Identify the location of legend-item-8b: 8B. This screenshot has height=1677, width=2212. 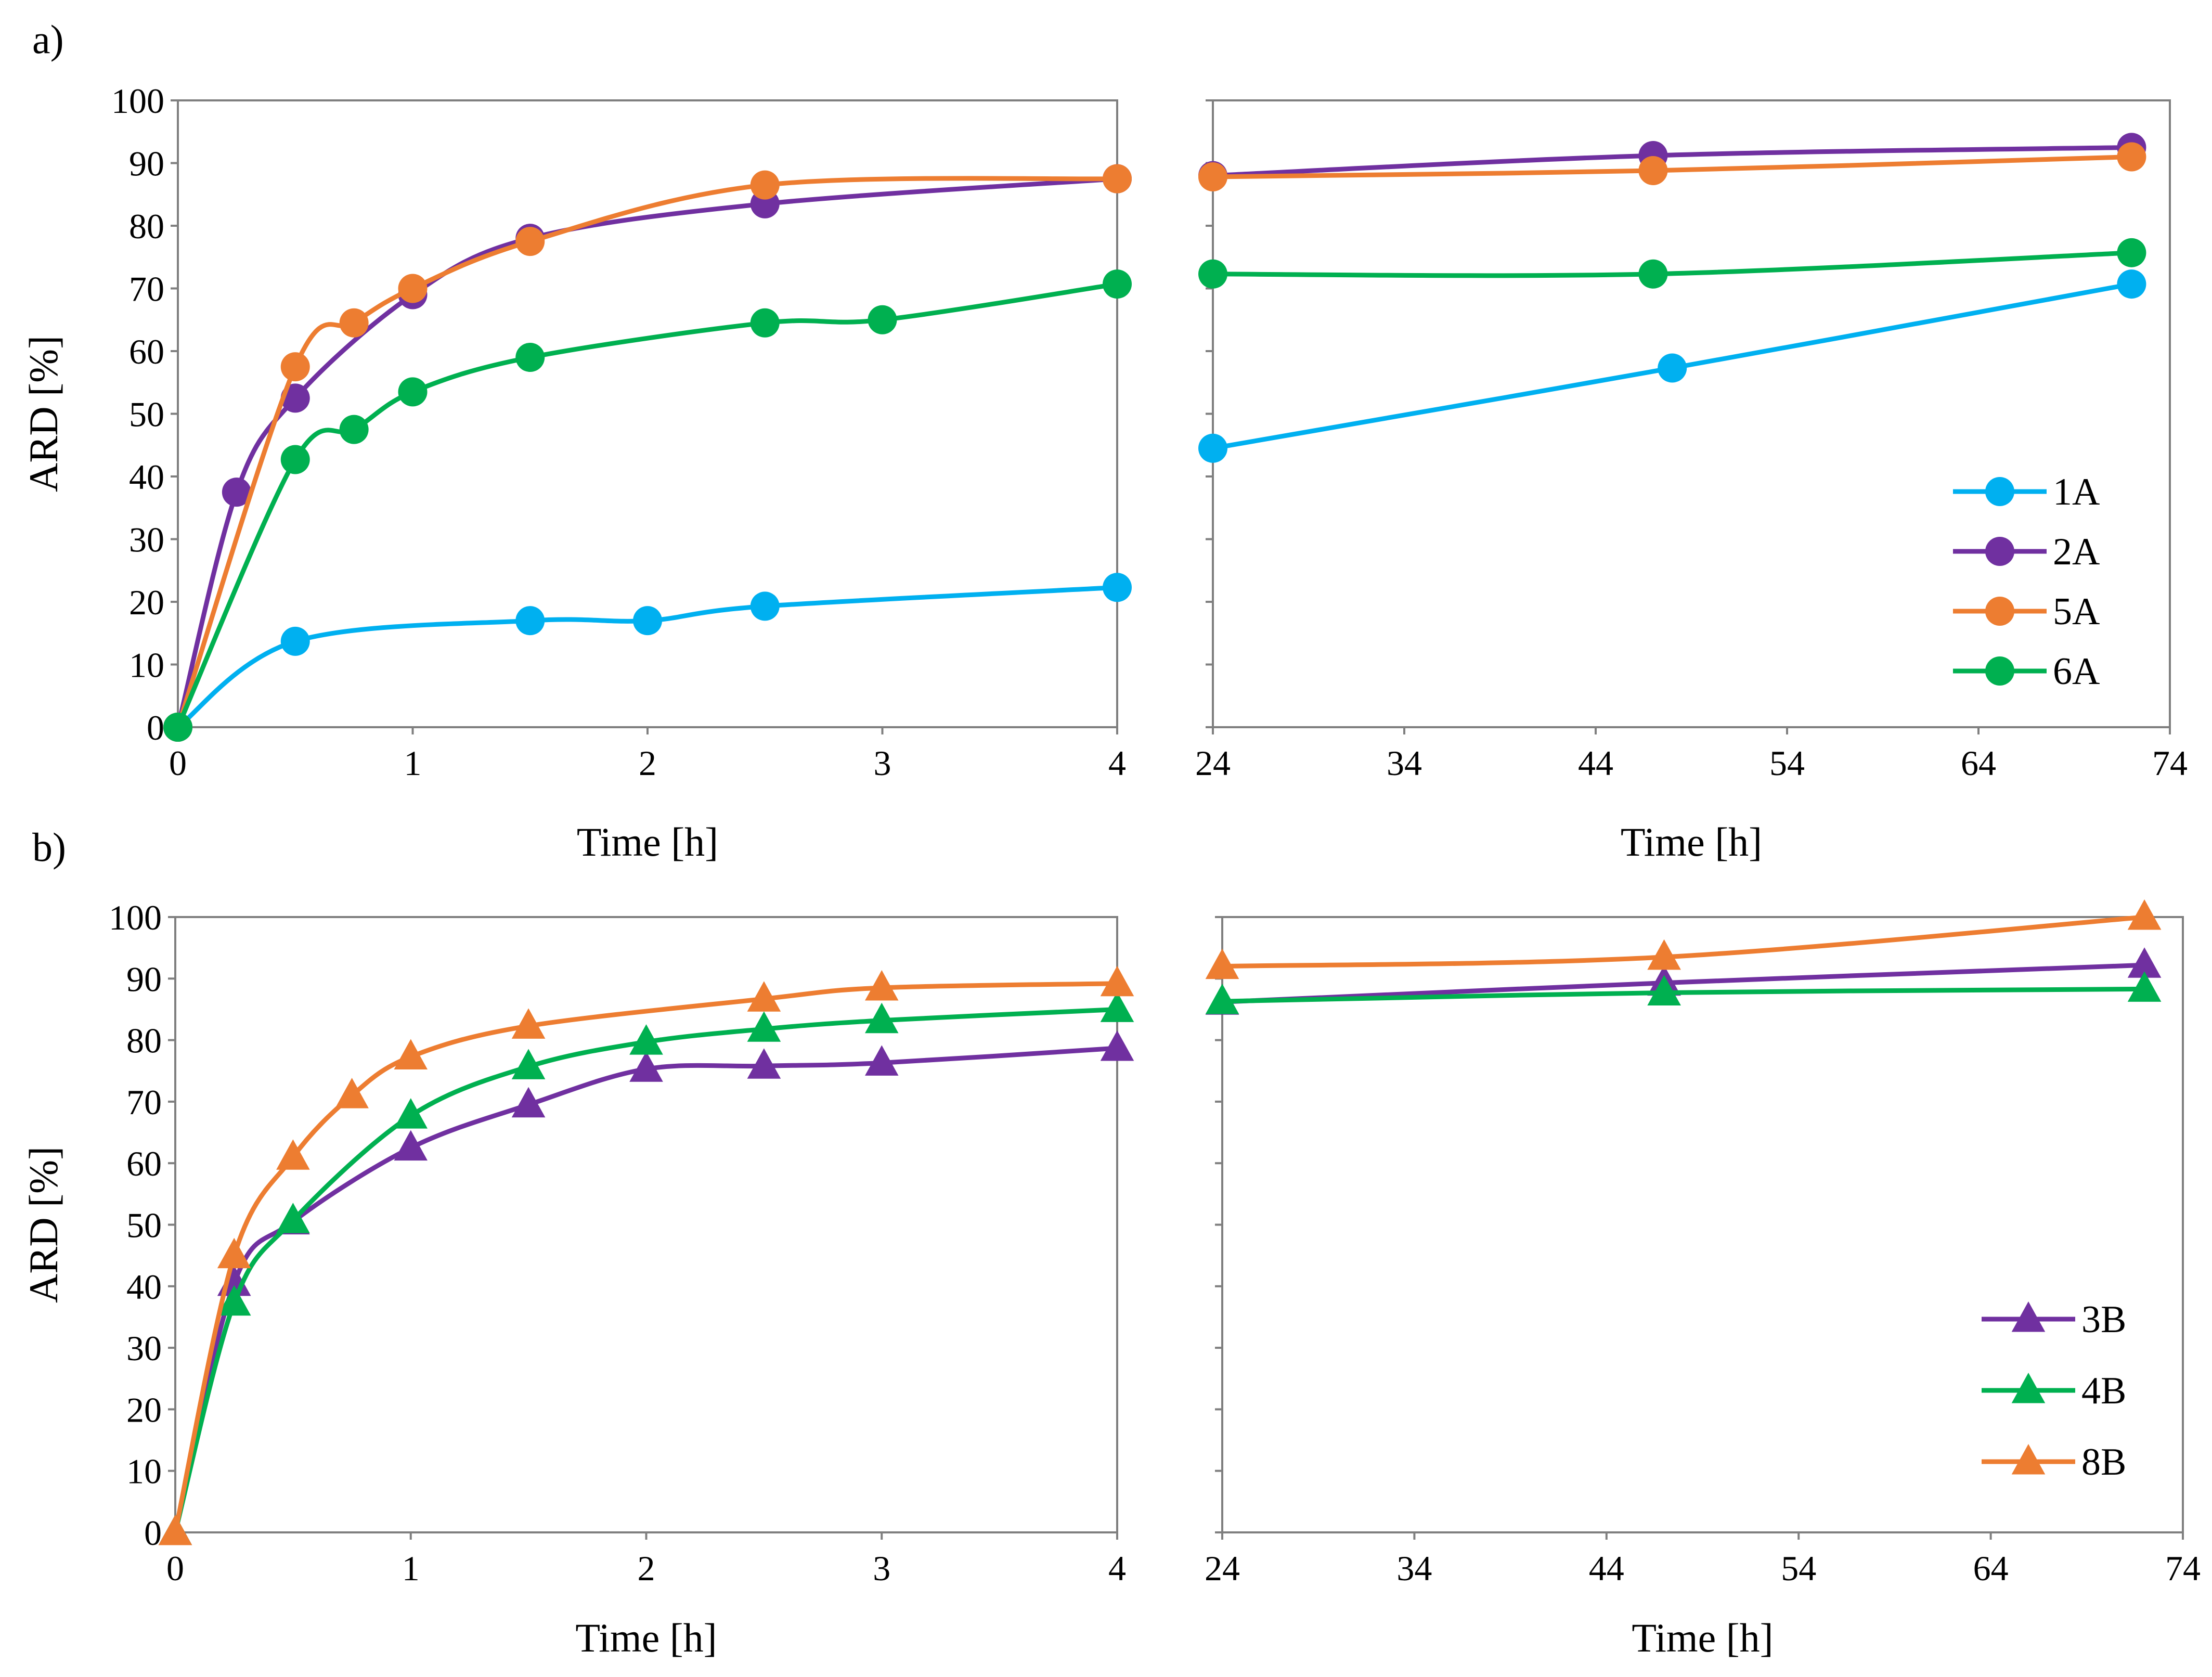
(2054, 1462).